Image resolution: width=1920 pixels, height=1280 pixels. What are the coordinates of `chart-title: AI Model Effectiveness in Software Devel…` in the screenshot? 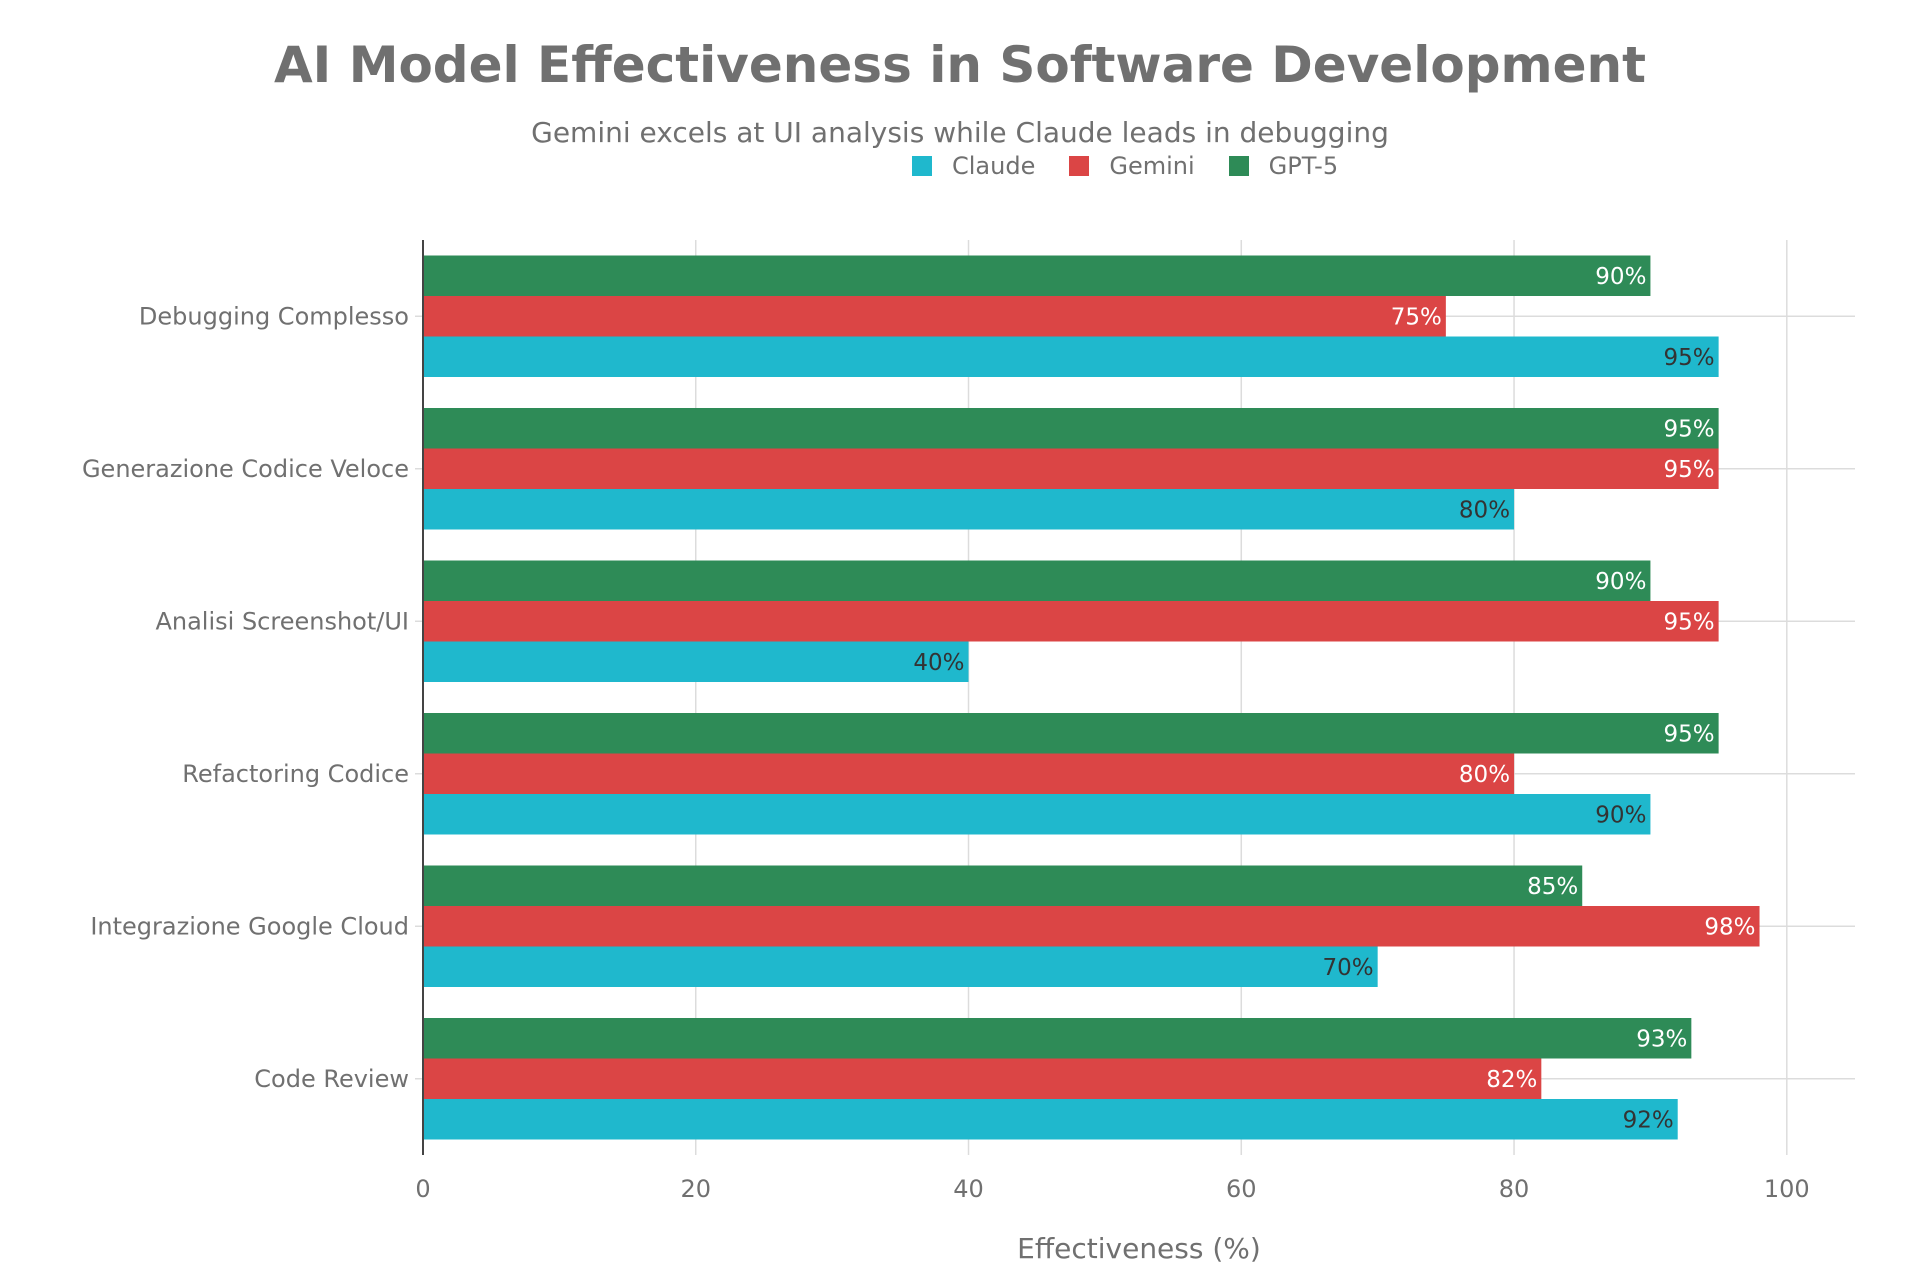 It's located at (960, 65).